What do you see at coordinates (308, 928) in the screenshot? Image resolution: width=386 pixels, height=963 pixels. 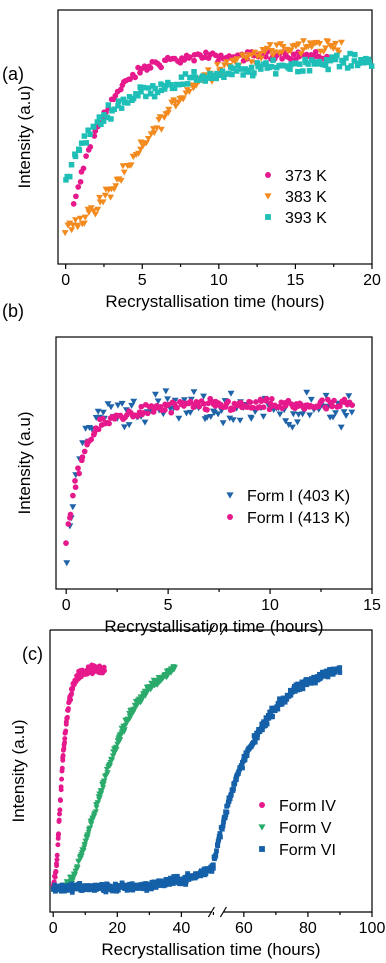 I see `x-tick-label: 80` at bounding box center [308, 928].